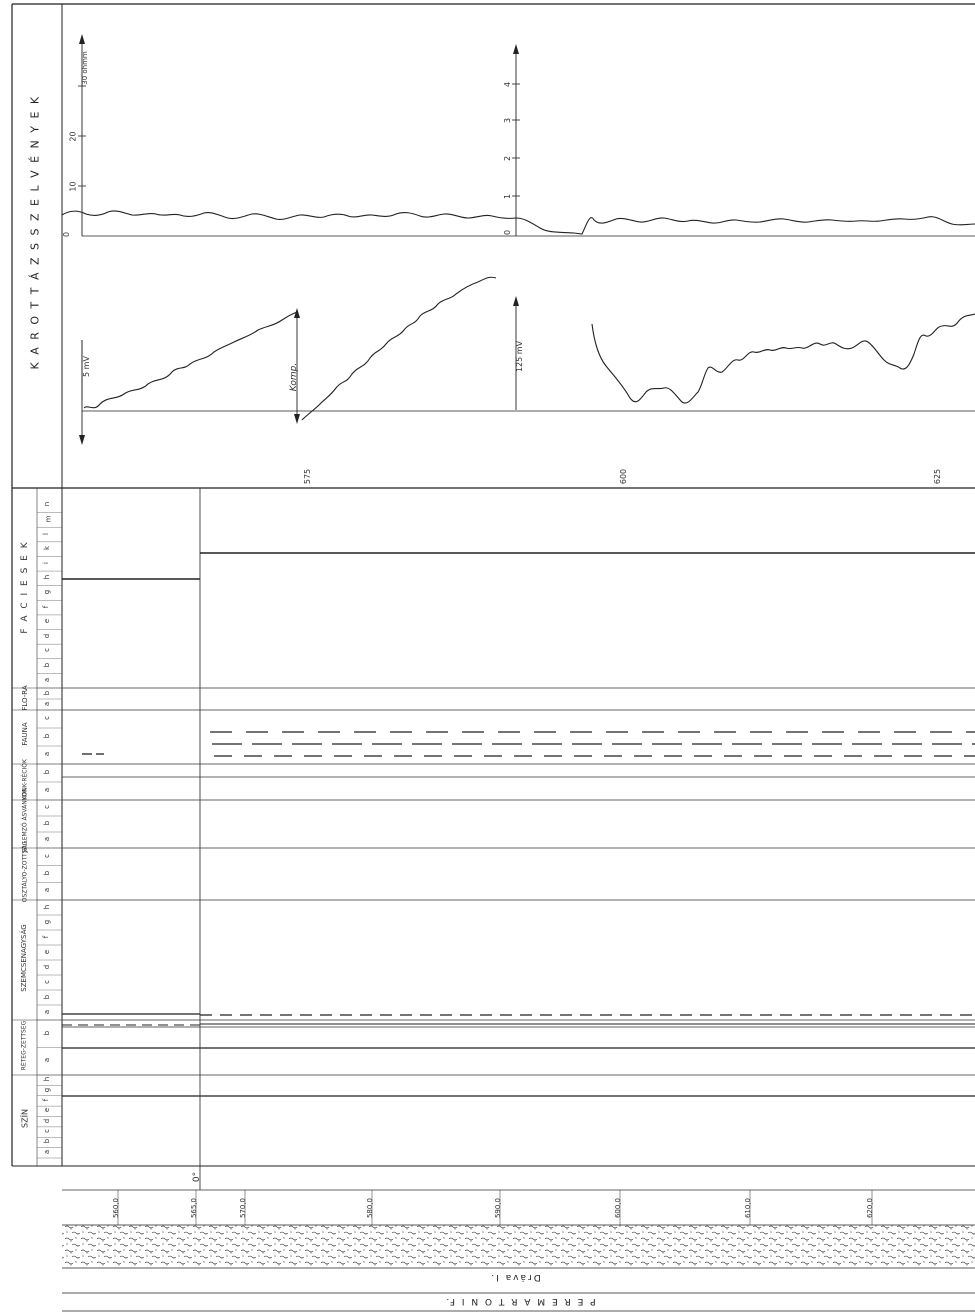 Image resolution: width=975 pixels, height=1316 pixels. I want to click on fauna-track, so click(528, 744).